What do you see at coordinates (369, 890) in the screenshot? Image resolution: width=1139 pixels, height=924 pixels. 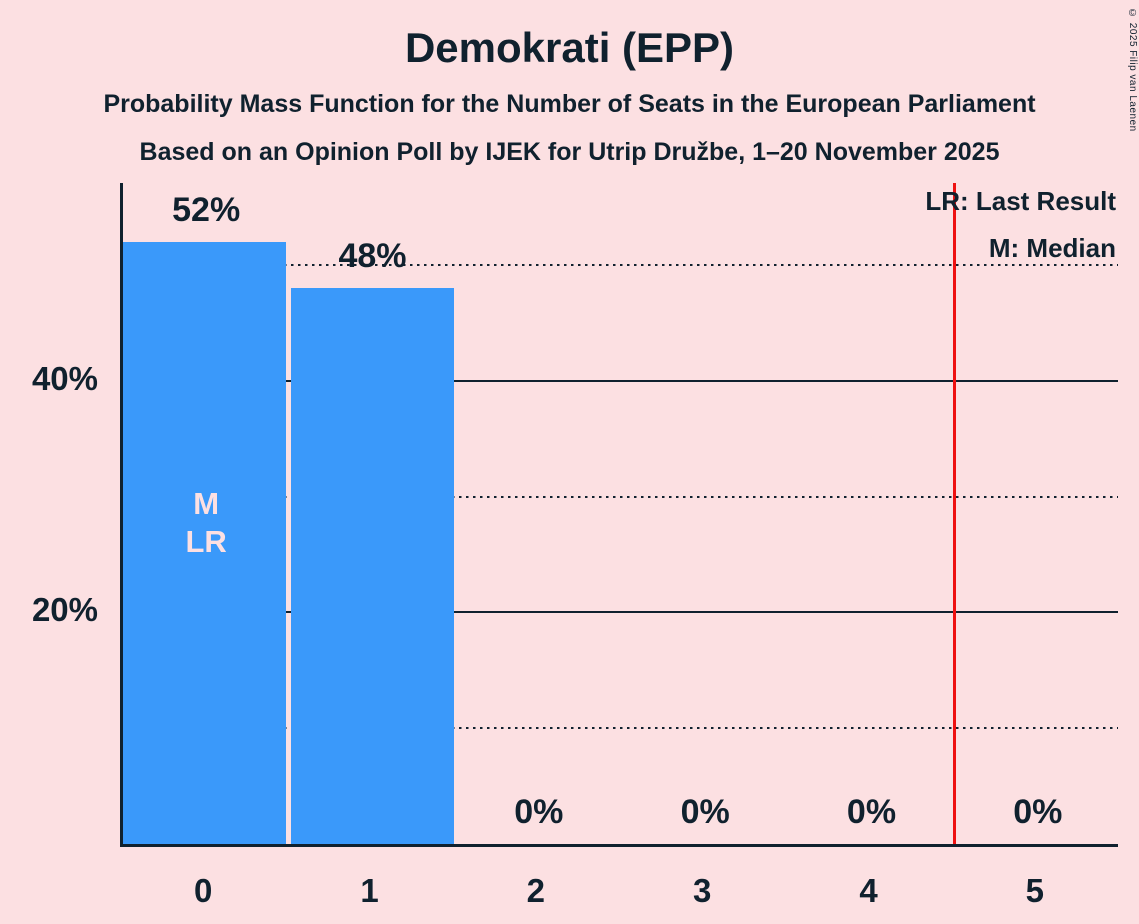 I see `x-axis-label-seats-1: 1` at bounding box center [369, 890].